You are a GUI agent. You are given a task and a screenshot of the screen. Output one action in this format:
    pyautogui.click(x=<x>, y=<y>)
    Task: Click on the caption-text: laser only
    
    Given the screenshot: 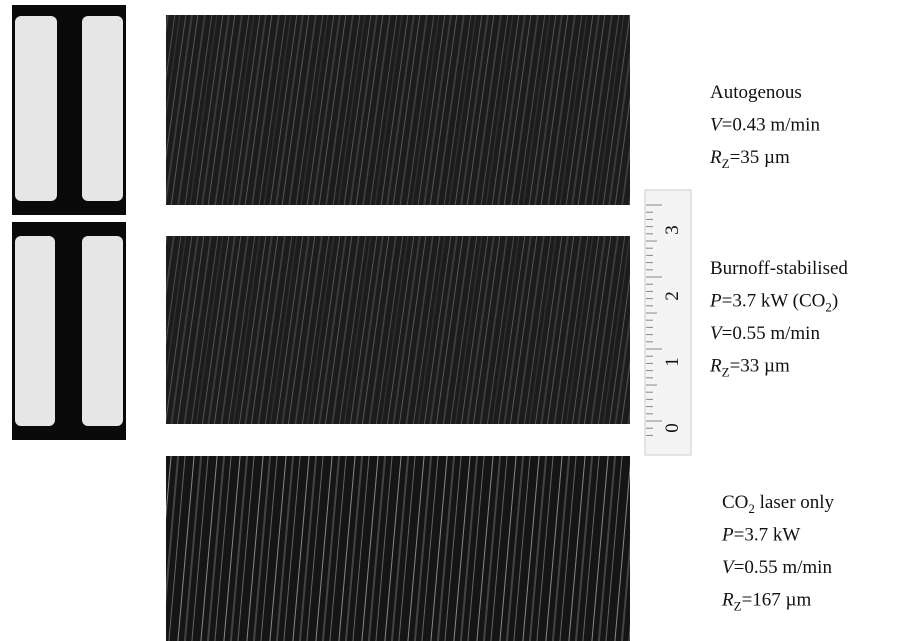 What is the action you would take?
    pyautogui.click(x=795, y=502)
    